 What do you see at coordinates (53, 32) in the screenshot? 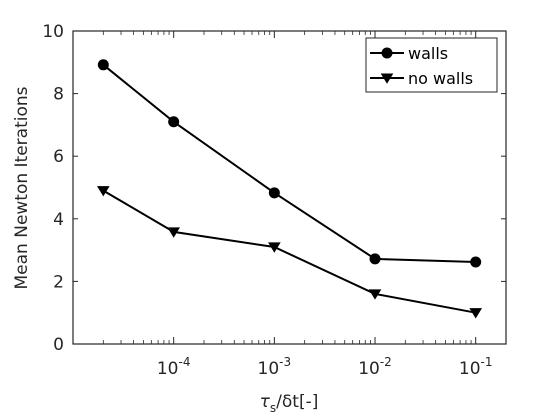
I see `y-tick-label-5: 10` at bounding box center [53, 32].